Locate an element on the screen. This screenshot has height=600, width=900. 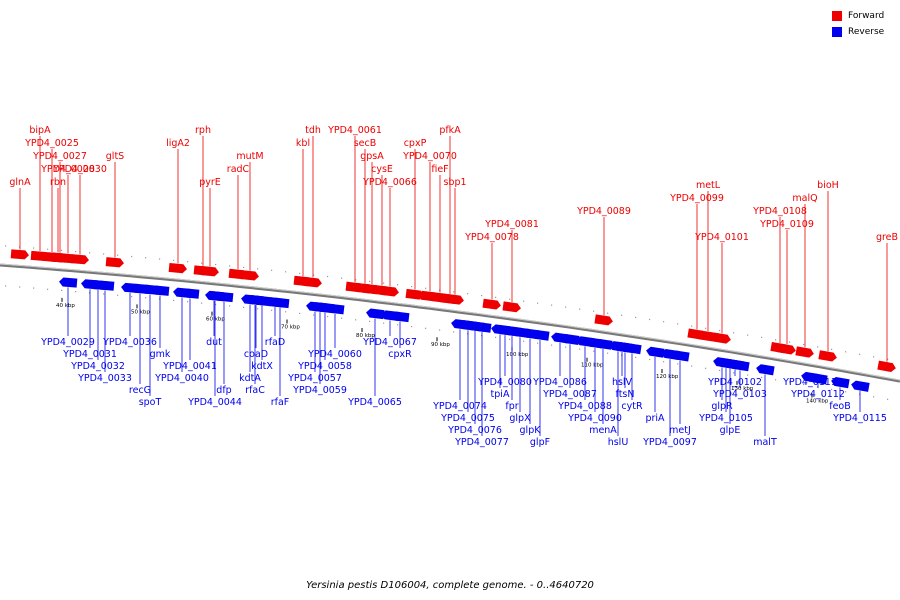
reverse-gene-label: kdtX is located at coordinates (262, 366).